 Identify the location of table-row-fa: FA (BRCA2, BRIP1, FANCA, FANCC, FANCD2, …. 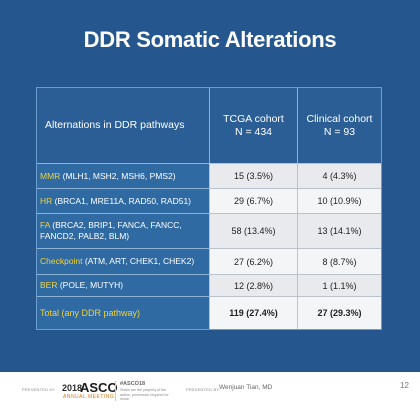
(209, 230).